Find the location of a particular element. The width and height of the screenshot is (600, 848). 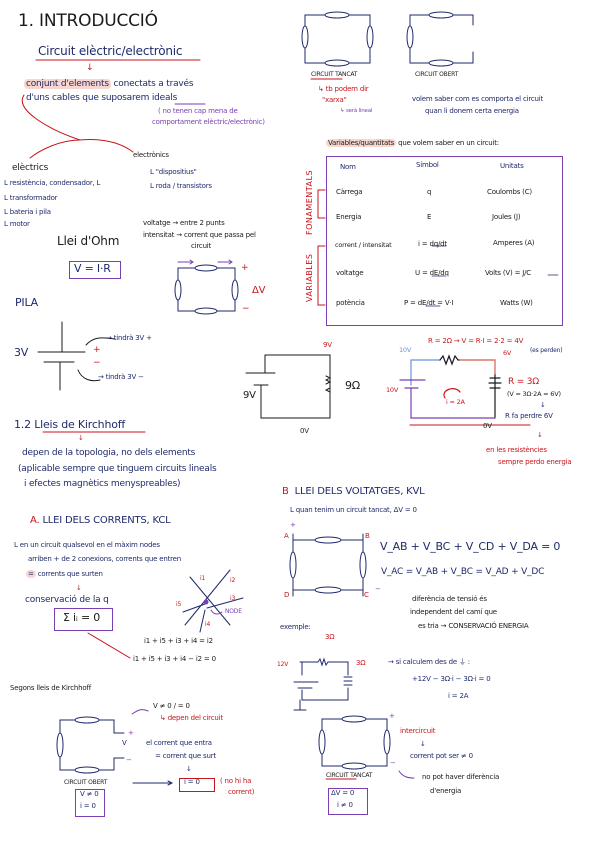

ideal-note-1: ( no tenen cap mena de is located at coordinates (198, 111).